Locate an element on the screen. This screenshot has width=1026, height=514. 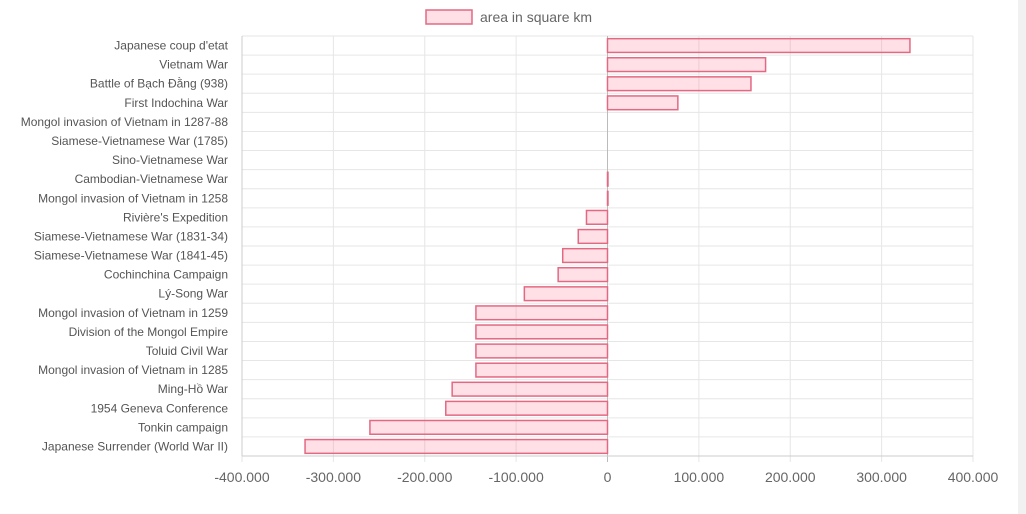
x-tick-label: -100.000 is located at coordinates (515, 477).